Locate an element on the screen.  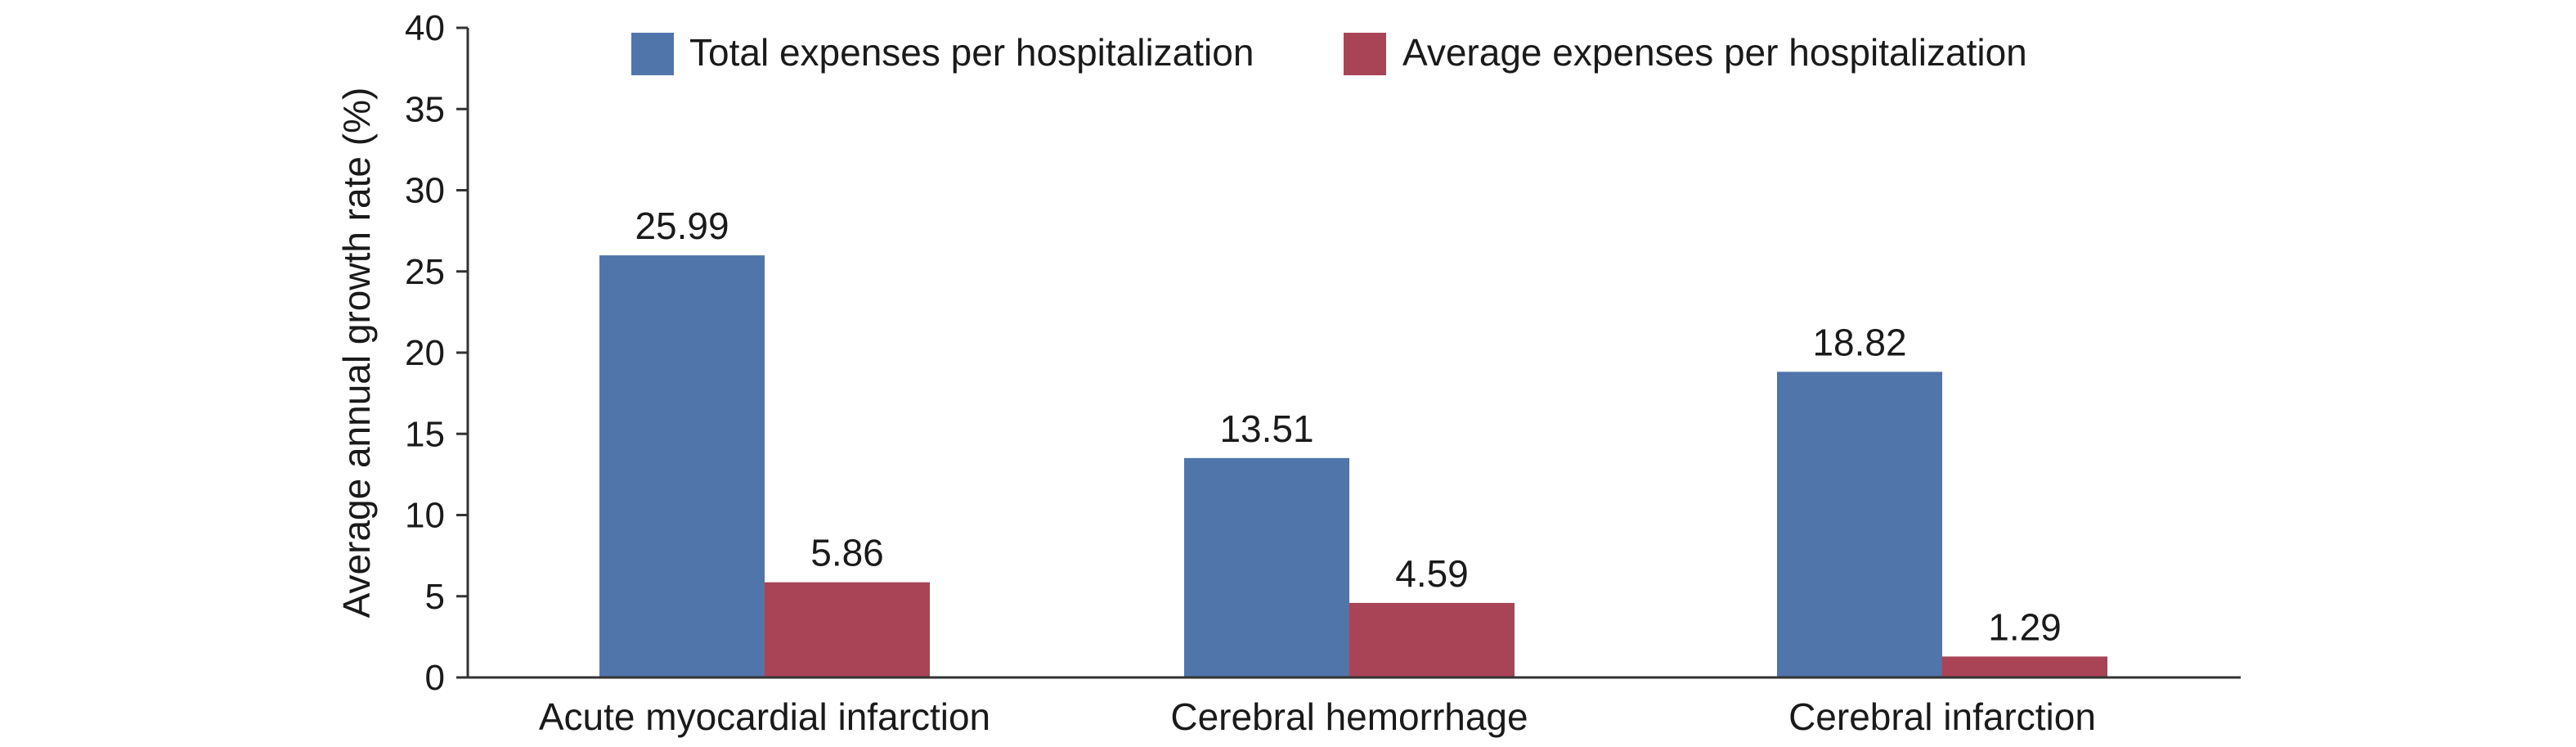
legend-label: Total expenses per hospitalization is located at coordinates (971, 53).